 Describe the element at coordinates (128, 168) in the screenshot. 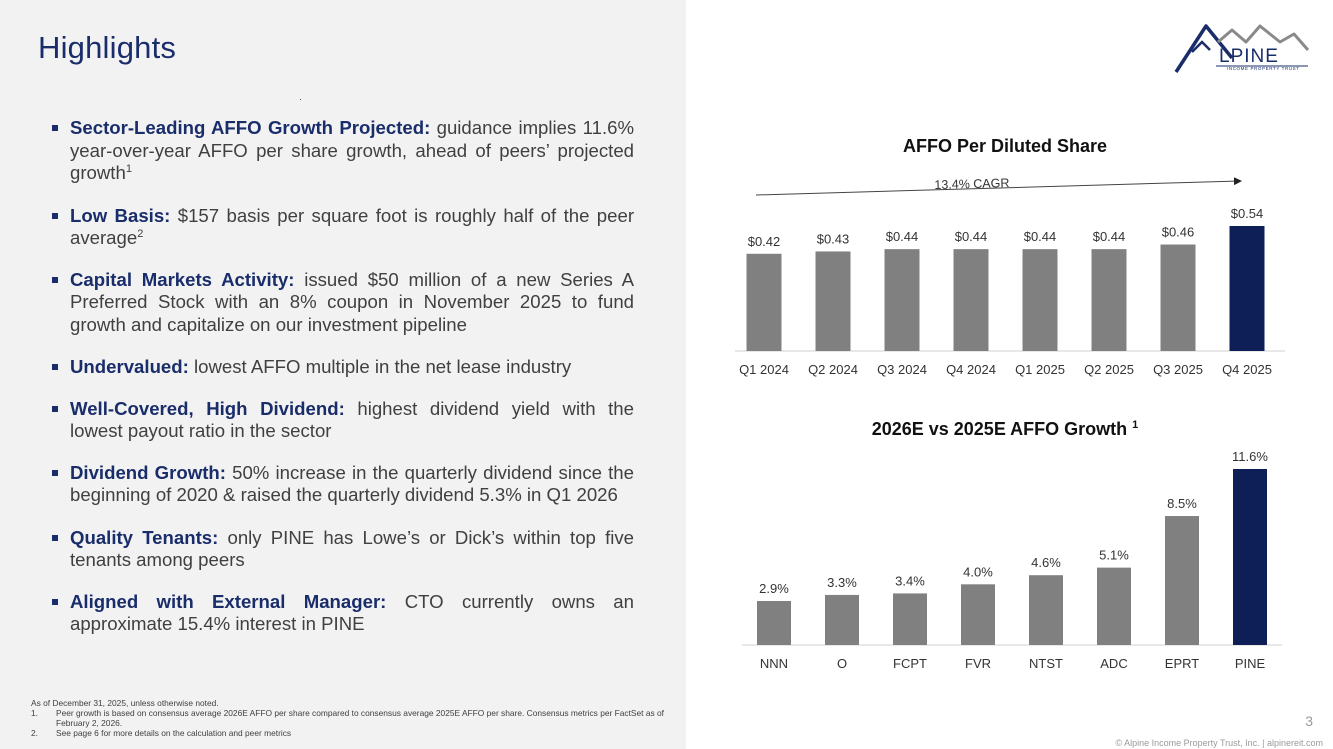

I see `footnote-ref: 1` at that location.